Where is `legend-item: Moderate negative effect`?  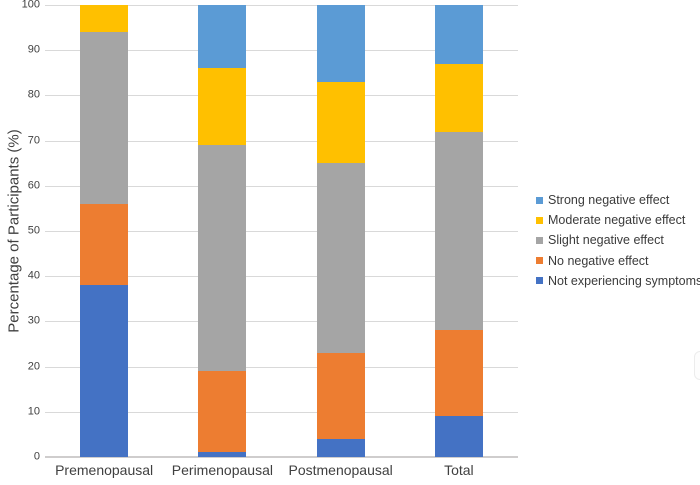 legend-item: Moderate negative effect is located at coordinates (618, 220).